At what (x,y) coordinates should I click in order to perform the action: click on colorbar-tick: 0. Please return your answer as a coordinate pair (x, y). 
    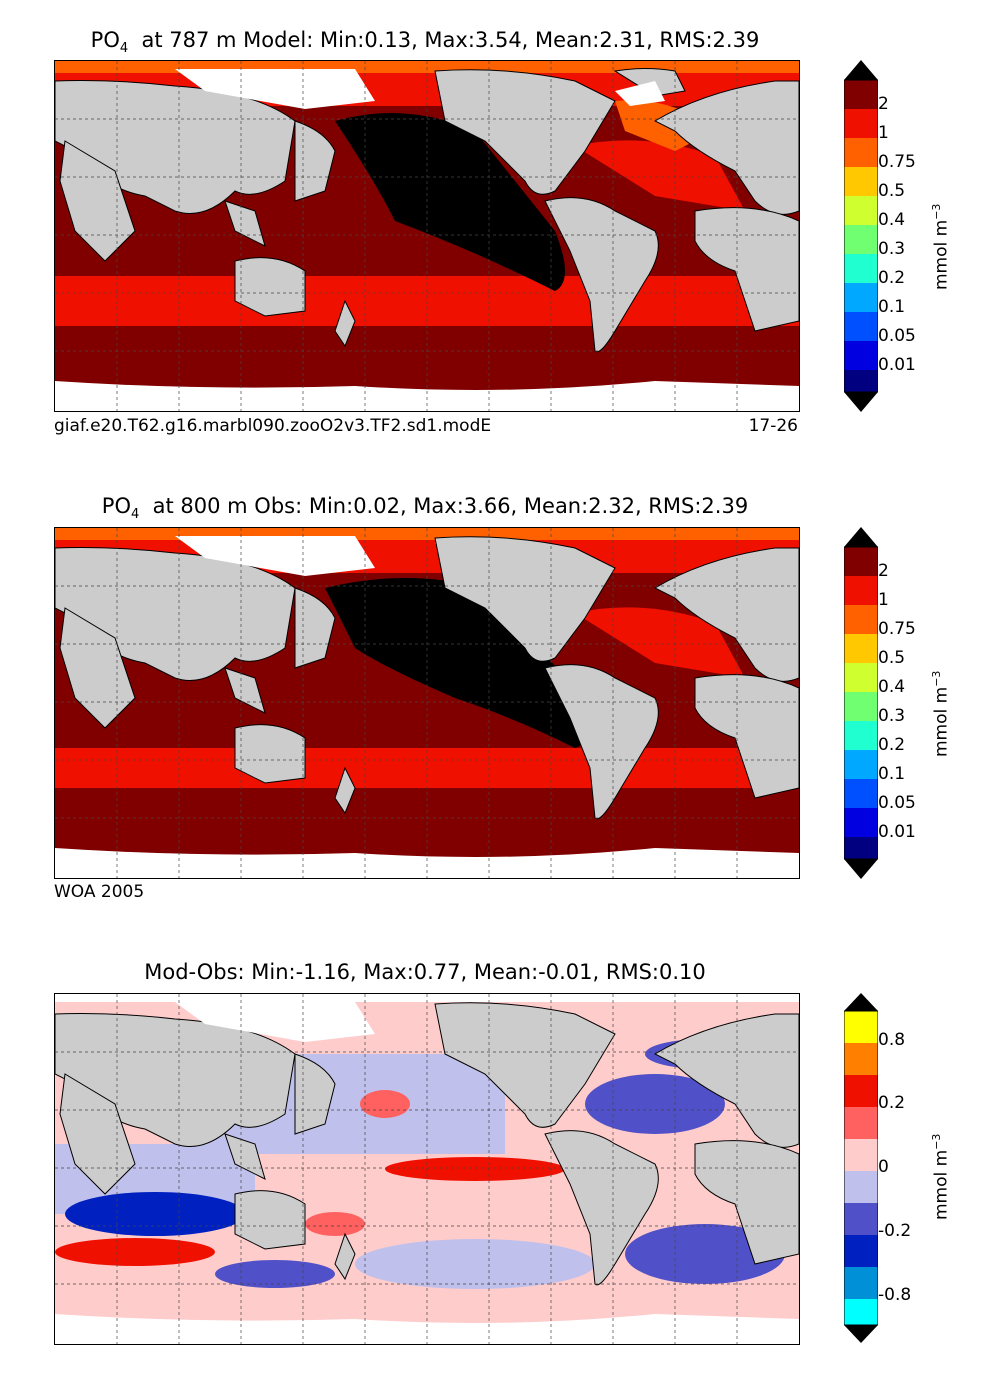
    Looking at the image, I should click on (883, 1167).